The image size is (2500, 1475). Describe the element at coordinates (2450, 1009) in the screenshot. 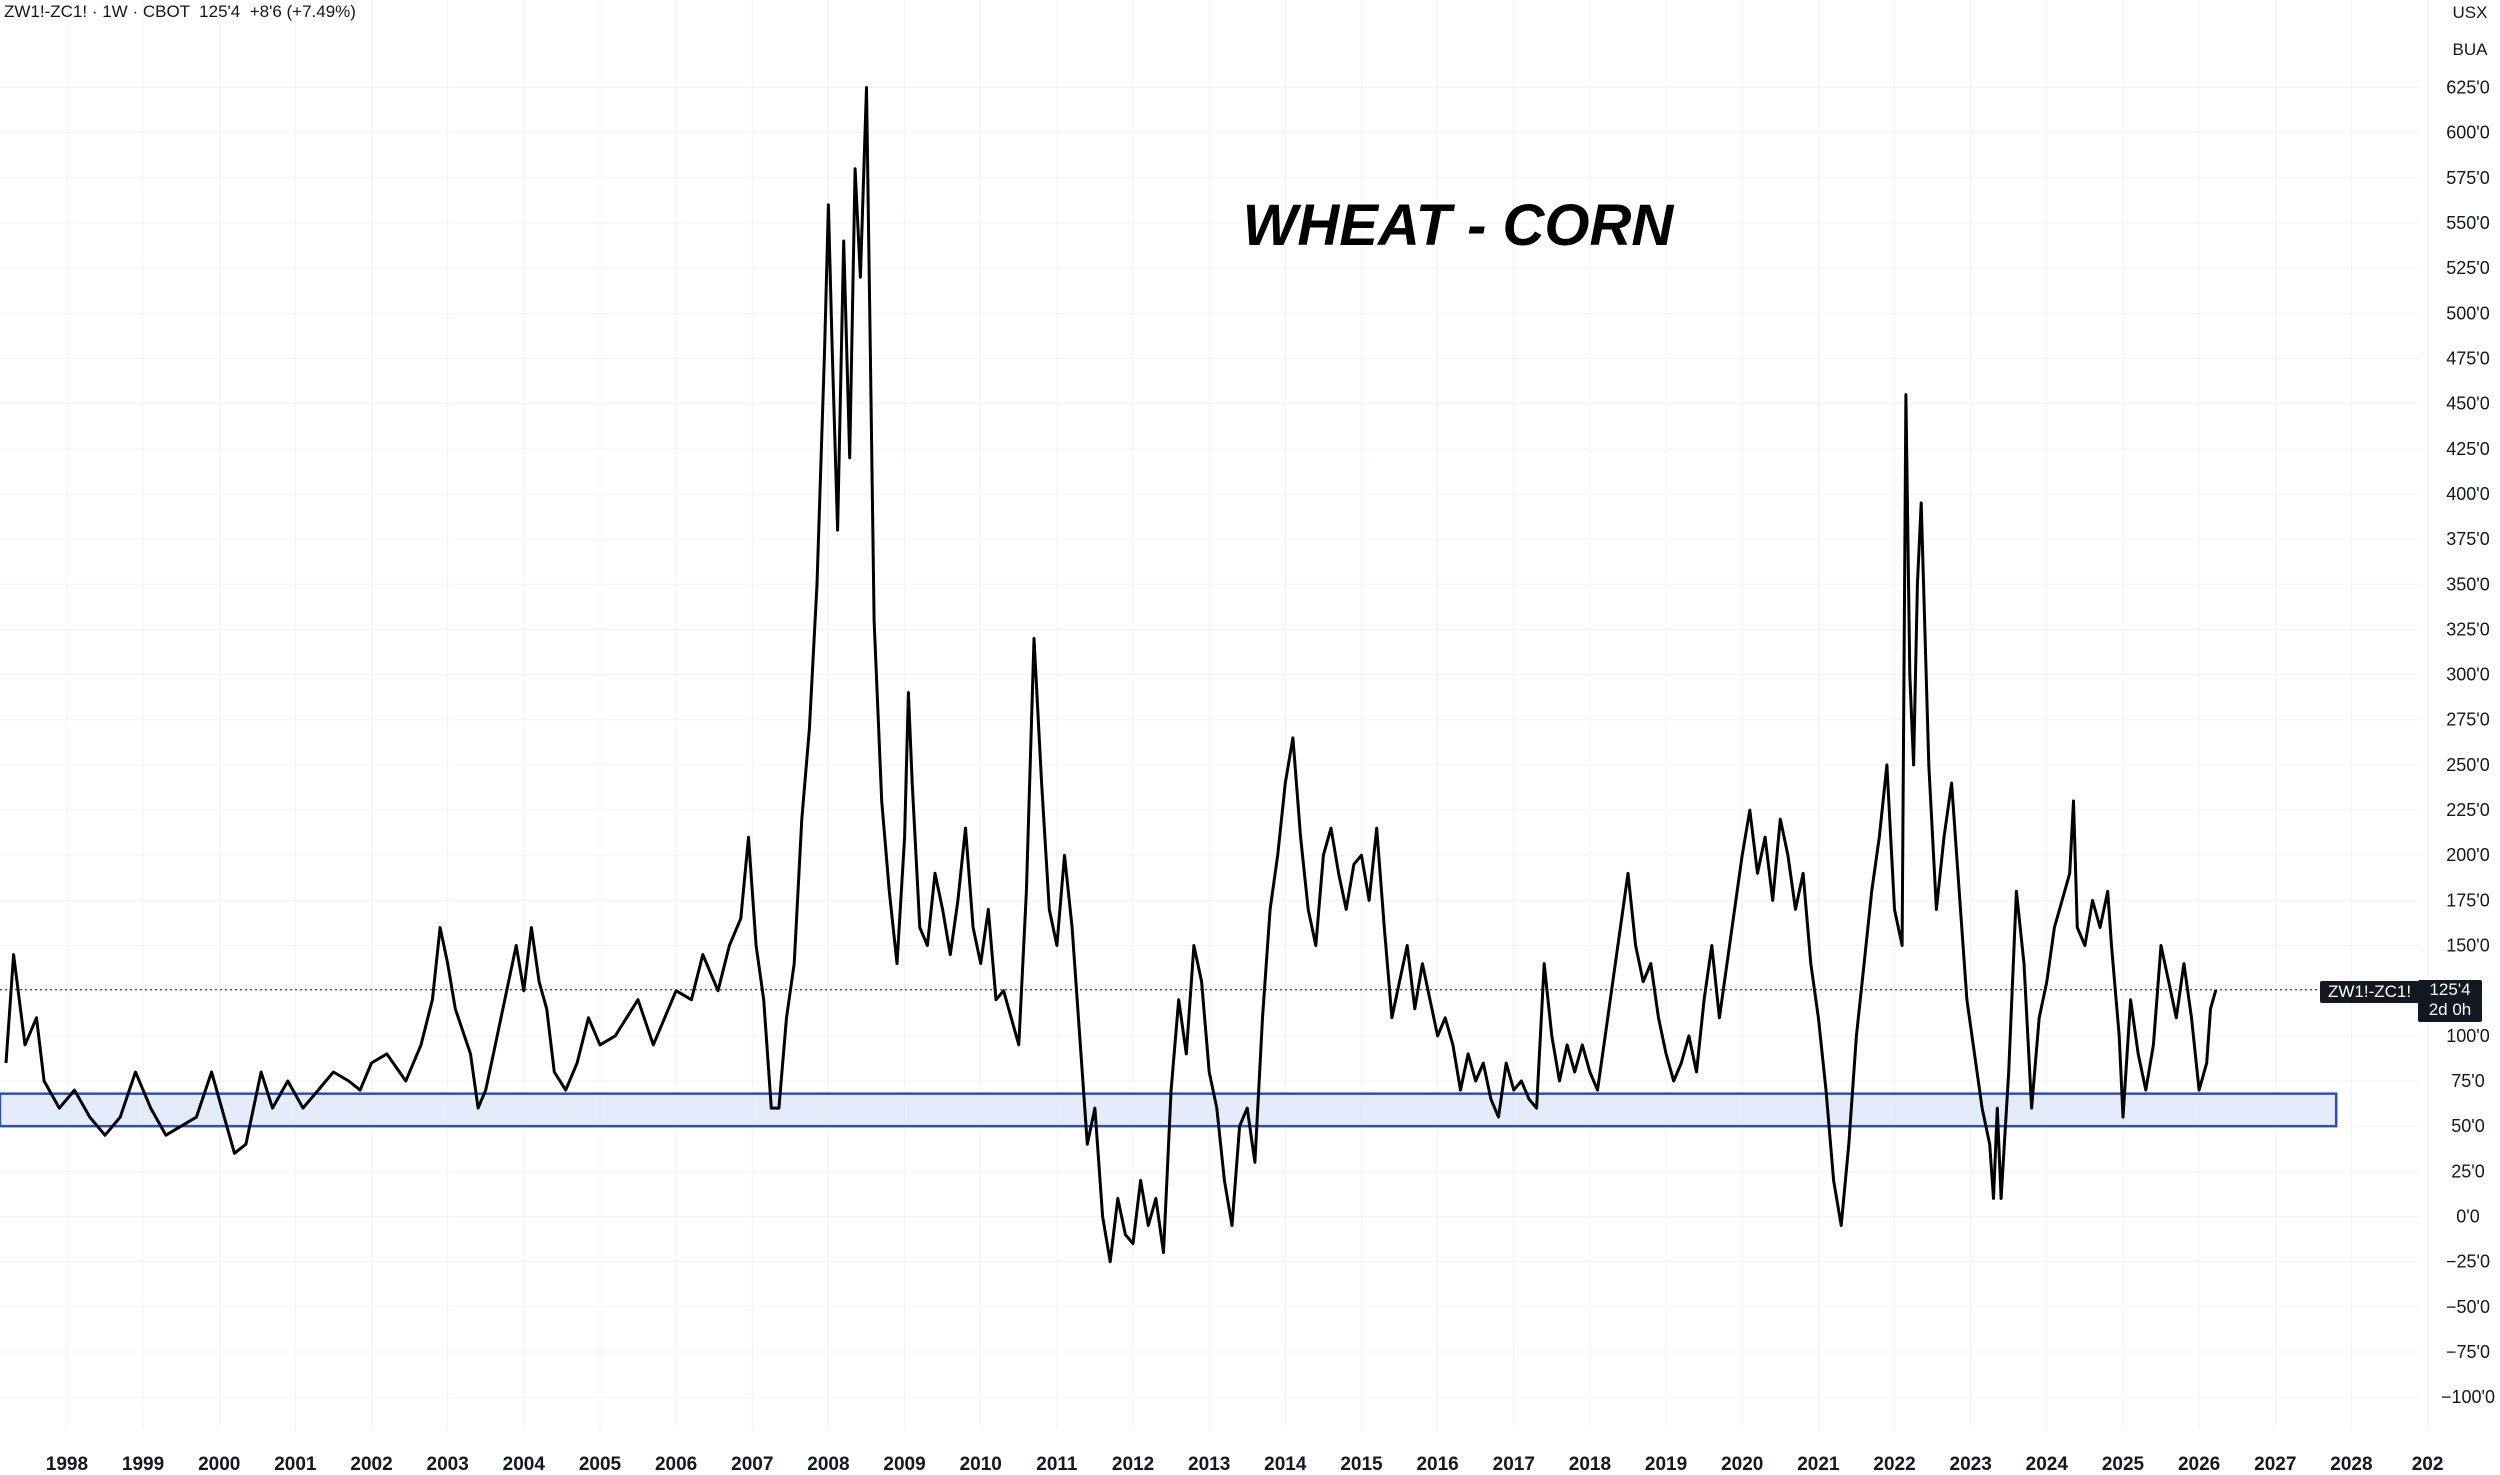

I see `bar-countdown: 2d 0h` at that location.